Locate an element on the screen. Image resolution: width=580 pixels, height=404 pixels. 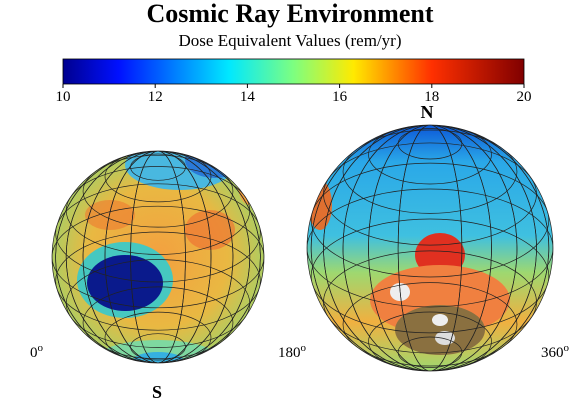
colorbar-tick-label: 12 is located at coordinates (155, 97).